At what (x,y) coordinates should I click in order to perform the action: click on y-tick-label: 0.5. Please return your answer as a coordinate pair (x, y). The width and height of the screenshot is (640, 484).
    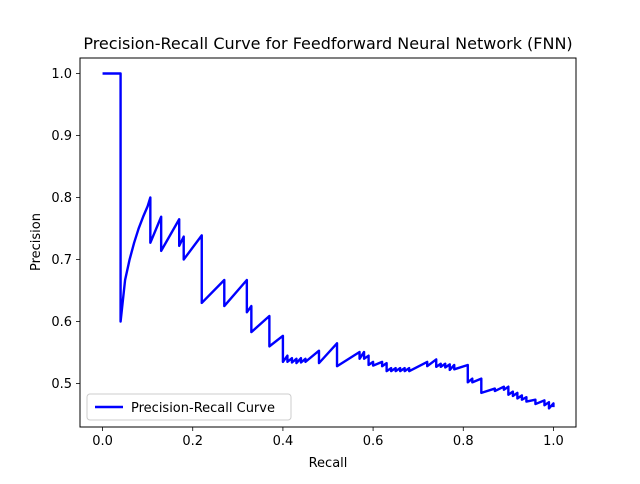
    Looking at the image, I should click on (61, 384).